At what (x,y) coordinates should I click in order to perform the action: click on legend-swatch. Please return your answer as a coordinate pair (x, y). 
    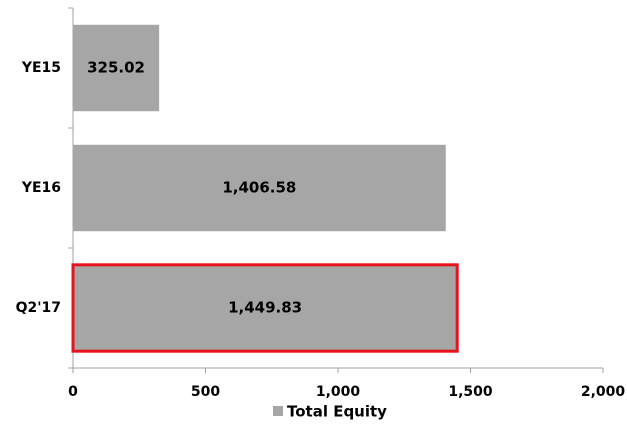
    Looking at the image, I should click on (278, 411).